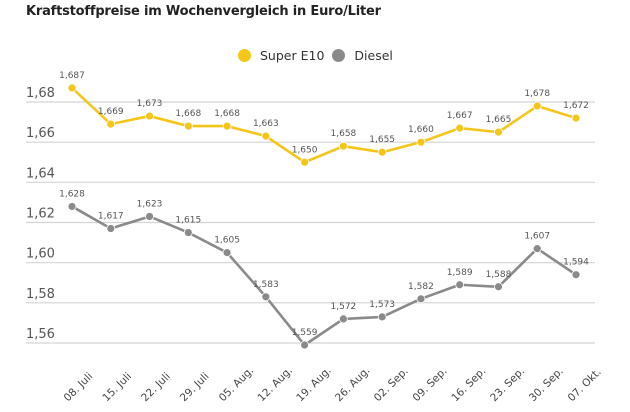 Image resolution: width=630 pixels, height=412 pixels. I want to click on legend-label-diesel: Diesel, so click(373, 55).